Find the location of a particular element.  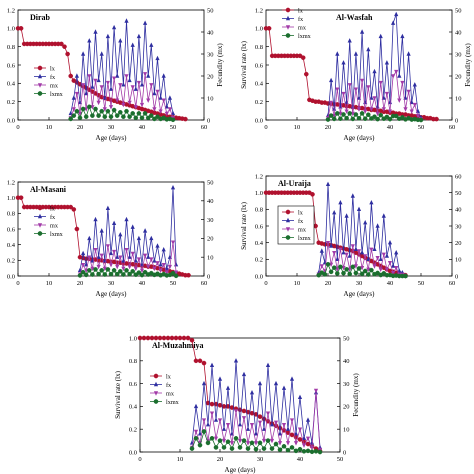

legend-marker-lx is located at coordinates (40, 208).